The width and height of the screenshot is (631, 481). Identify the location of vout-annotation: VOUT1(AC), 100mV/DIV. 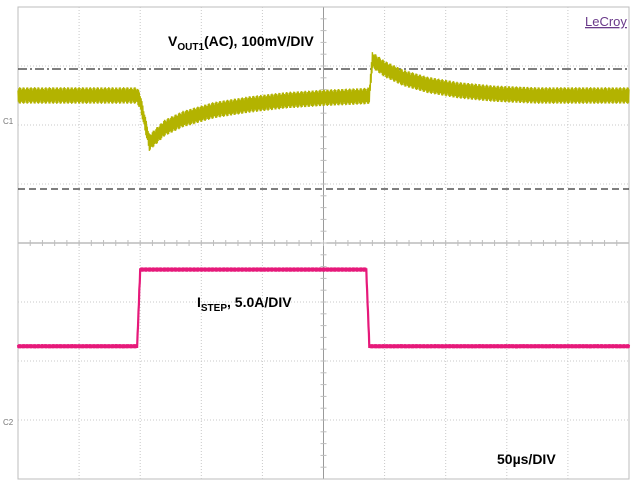
(241, 43).